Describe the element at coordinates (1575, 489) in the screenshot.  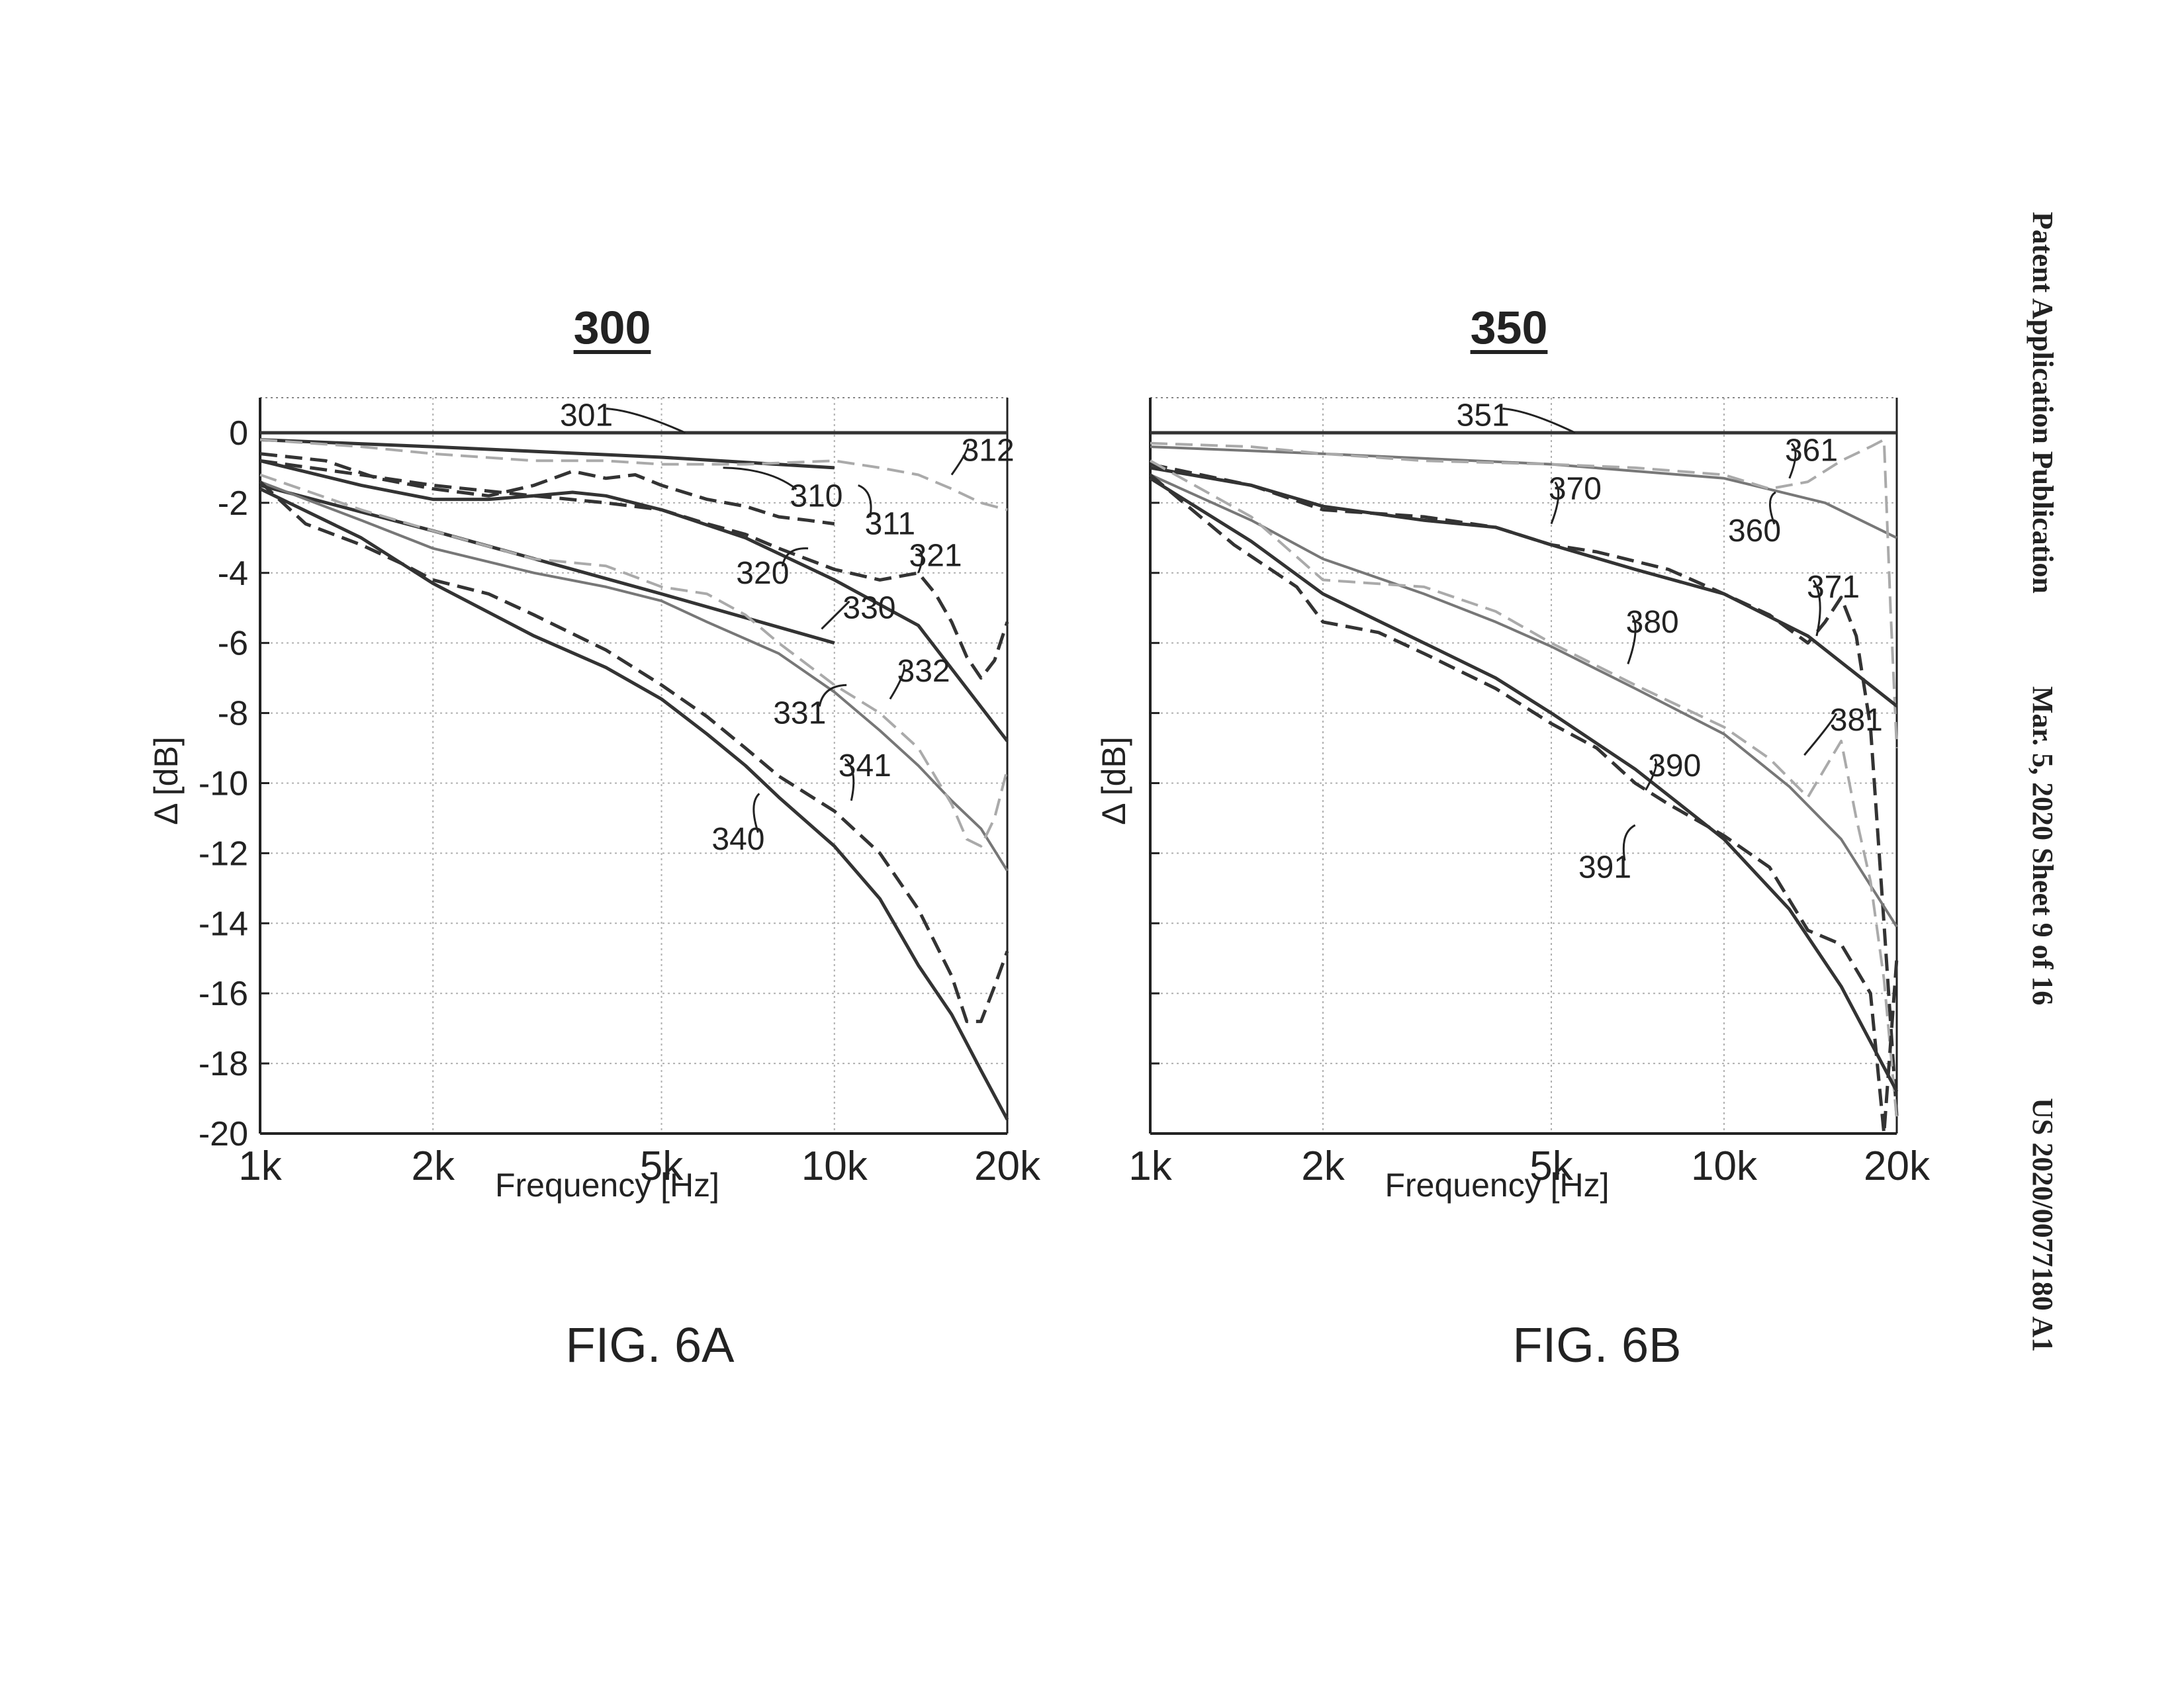
I see `callout-label-370: 370` at that location.